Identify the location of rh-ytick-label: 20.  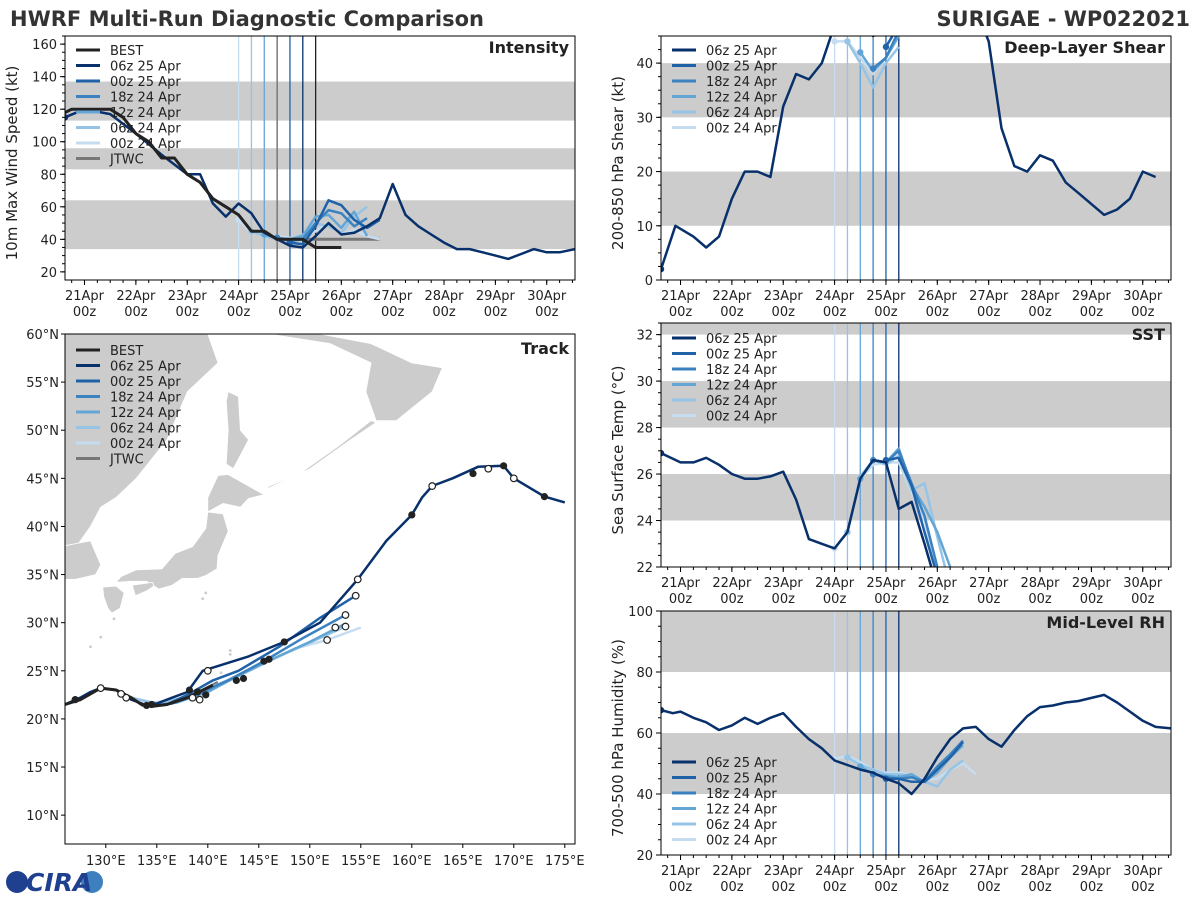
(644, 856).